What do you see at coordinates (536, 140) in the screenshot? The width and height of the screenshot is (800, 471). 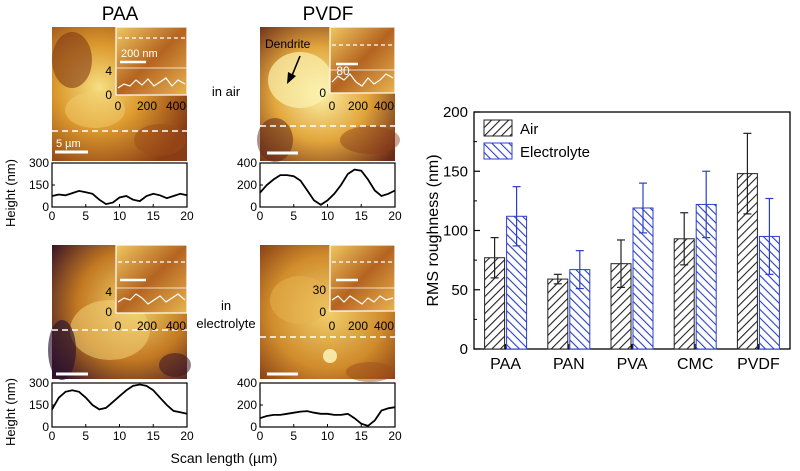 I see `legend: Air Electrolyte` at bounding box center [536, 140].